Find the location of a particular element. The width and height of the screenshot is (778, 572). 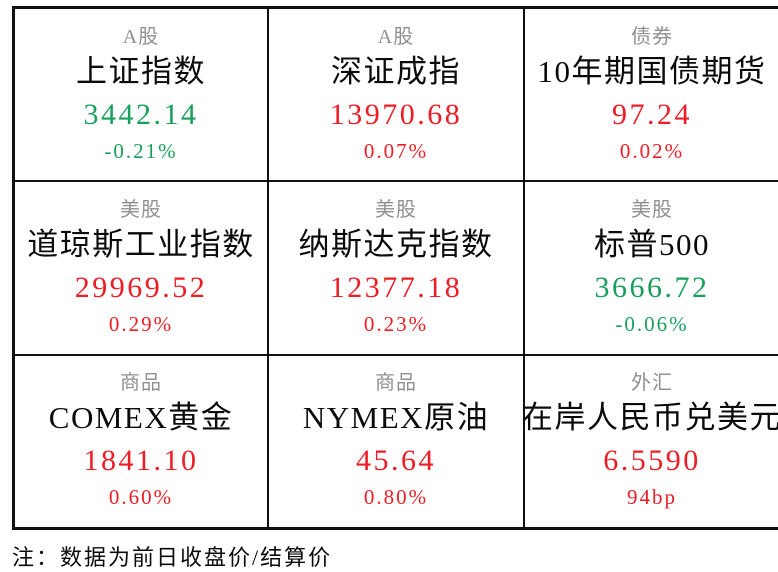

instrument-name: 道琼斯工业指数 is located at coordinates (141, 245).